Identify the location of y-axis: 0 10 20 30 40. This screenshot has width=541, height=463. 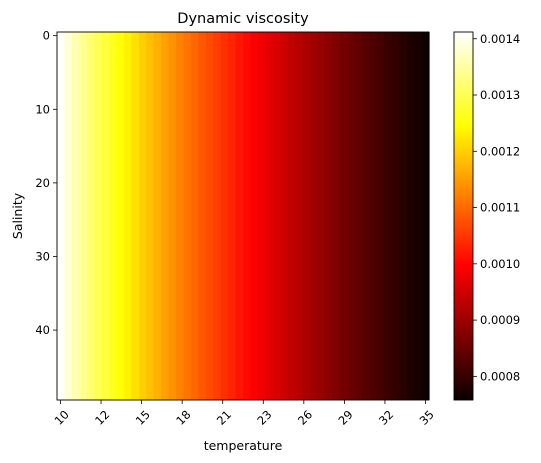
(46, 183).